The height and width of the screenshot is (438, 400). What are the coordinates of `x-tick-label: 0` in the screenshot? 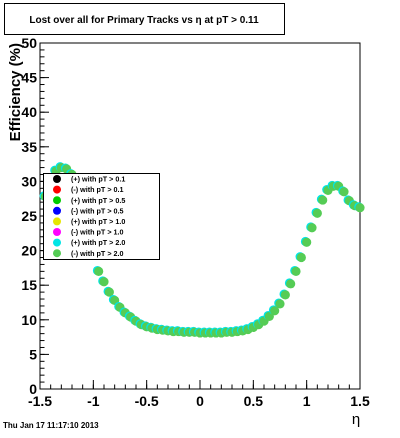 It's located at (200, 401).